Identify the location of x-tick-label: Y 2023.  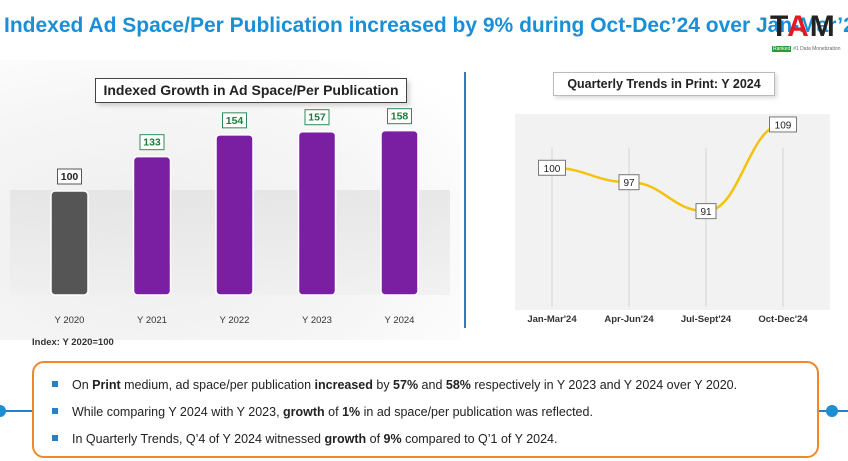
(317, 320).